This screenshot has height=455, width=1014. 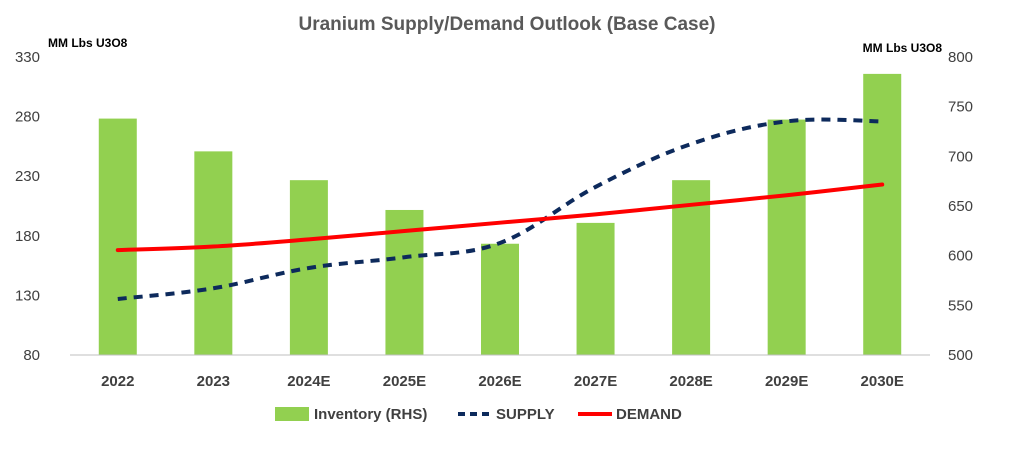 I want to click on right-y-tick-label: 550, so click(x=960, y=305).